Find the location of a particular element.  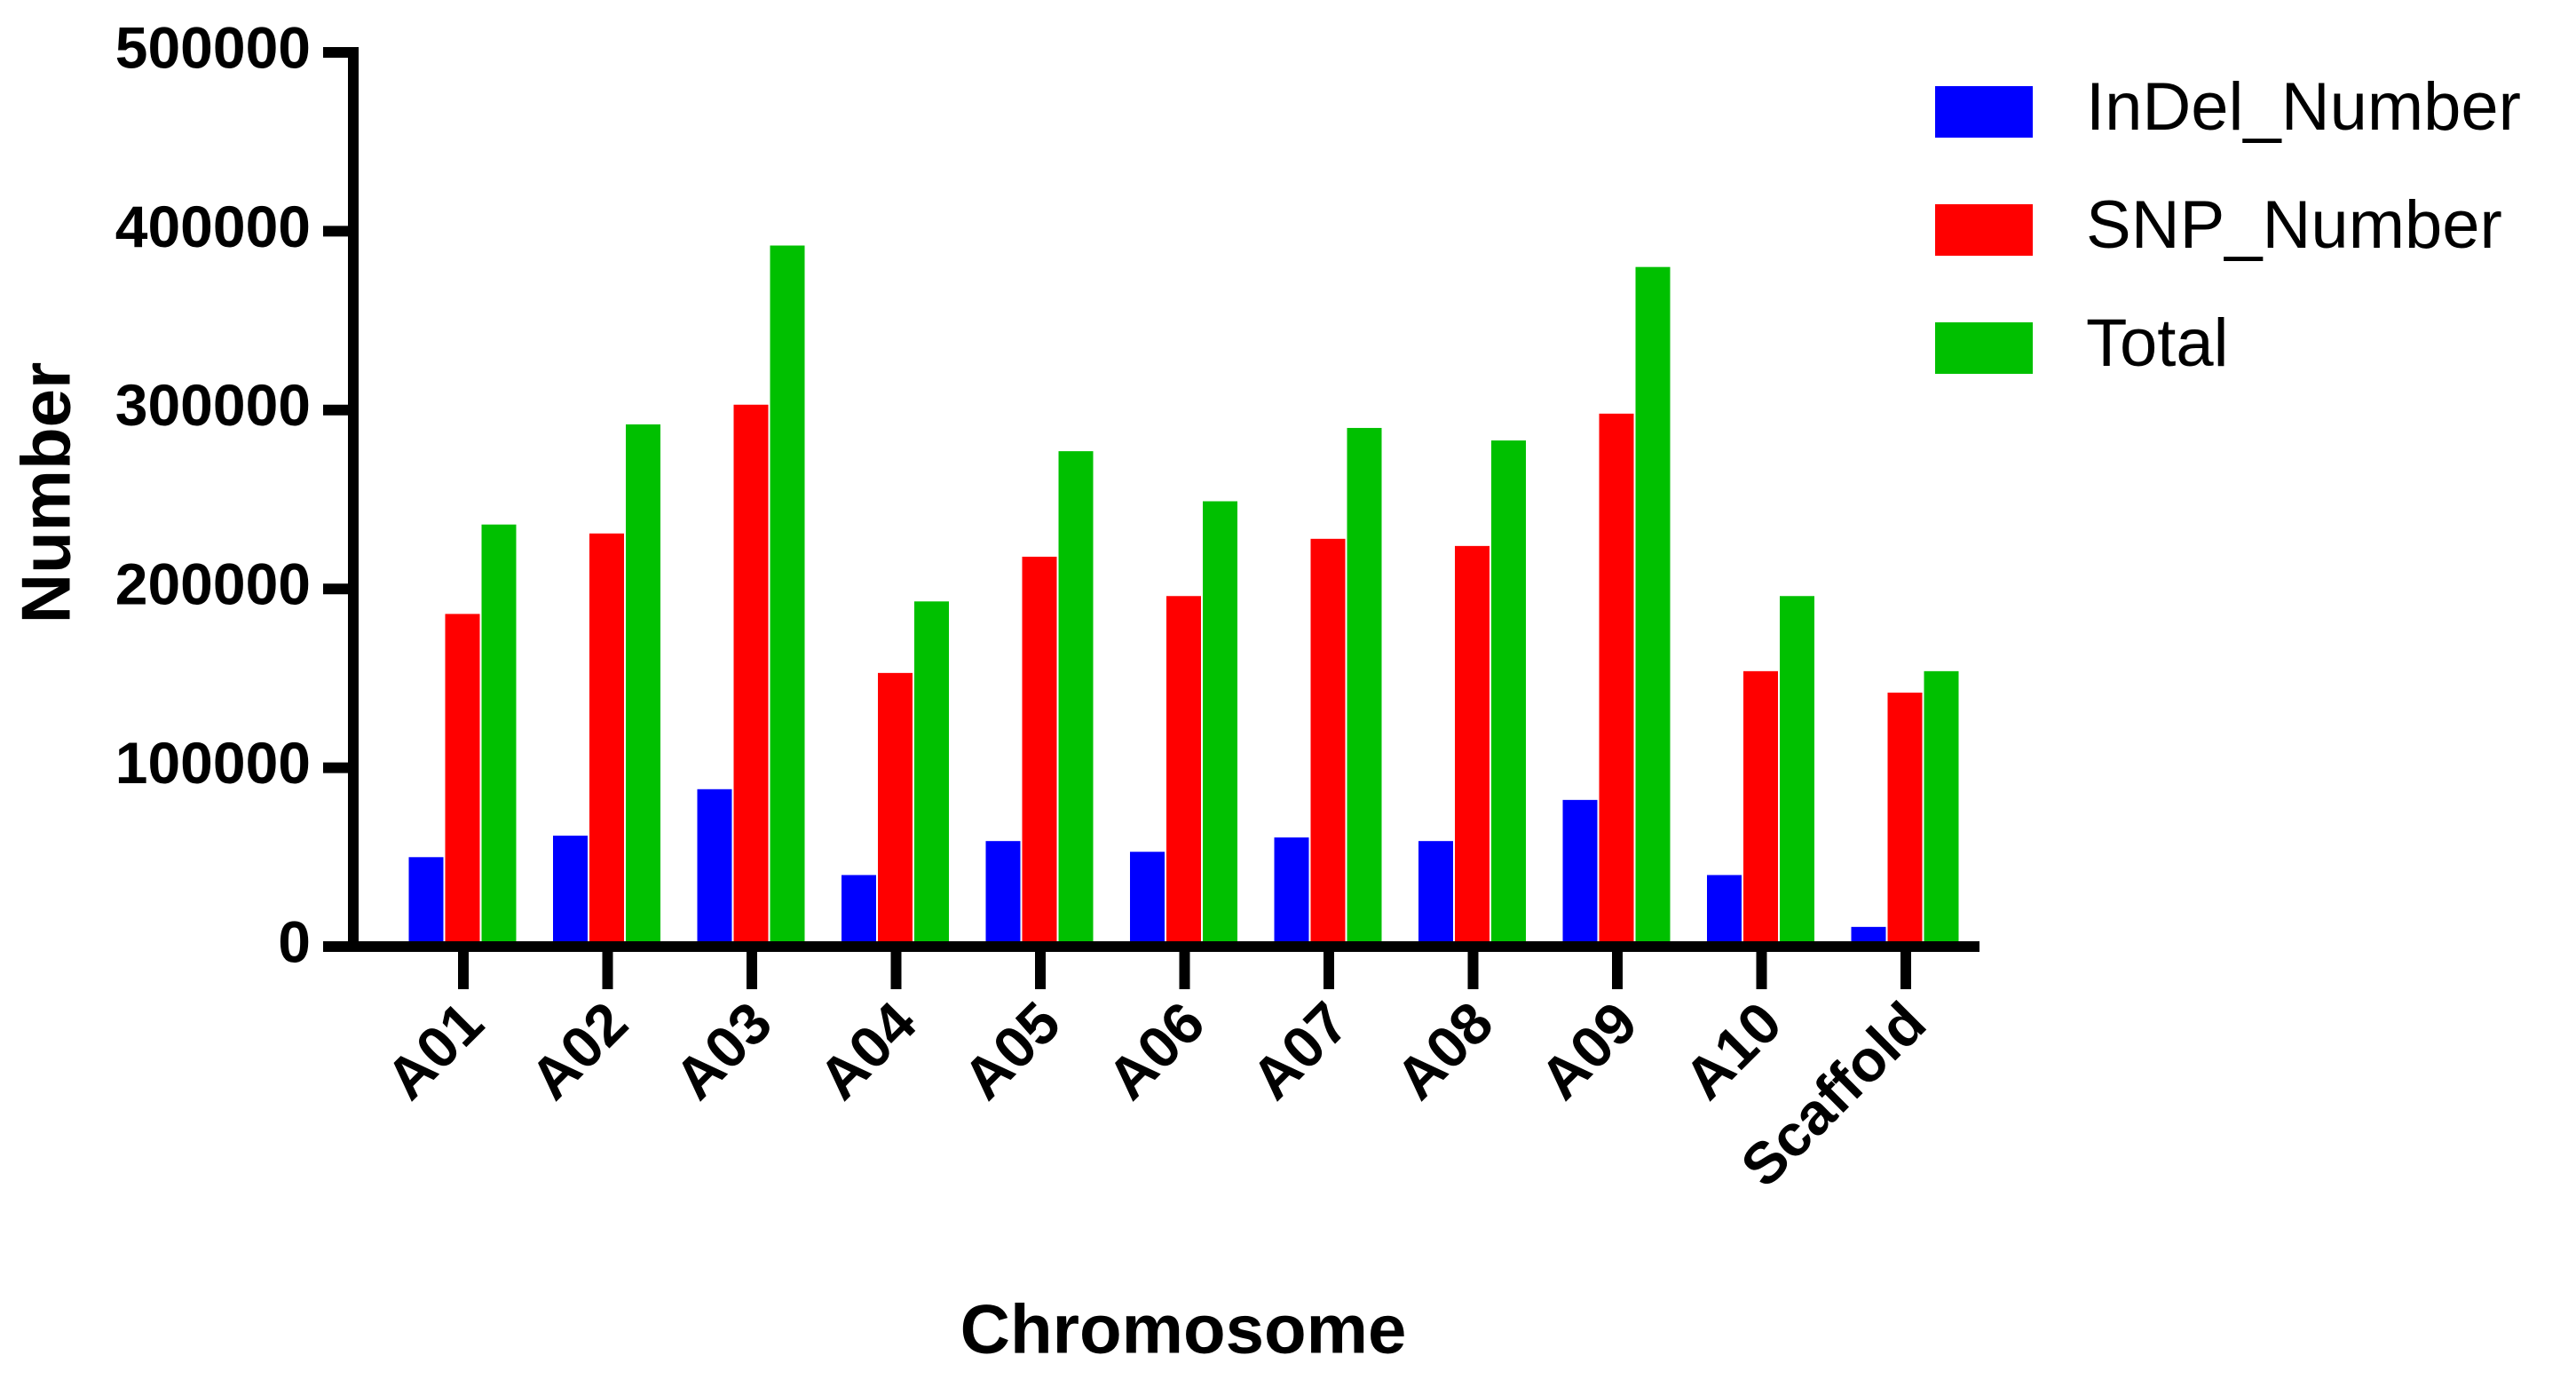

y-tick-label: 500000 is located at coordinates (213, 47).